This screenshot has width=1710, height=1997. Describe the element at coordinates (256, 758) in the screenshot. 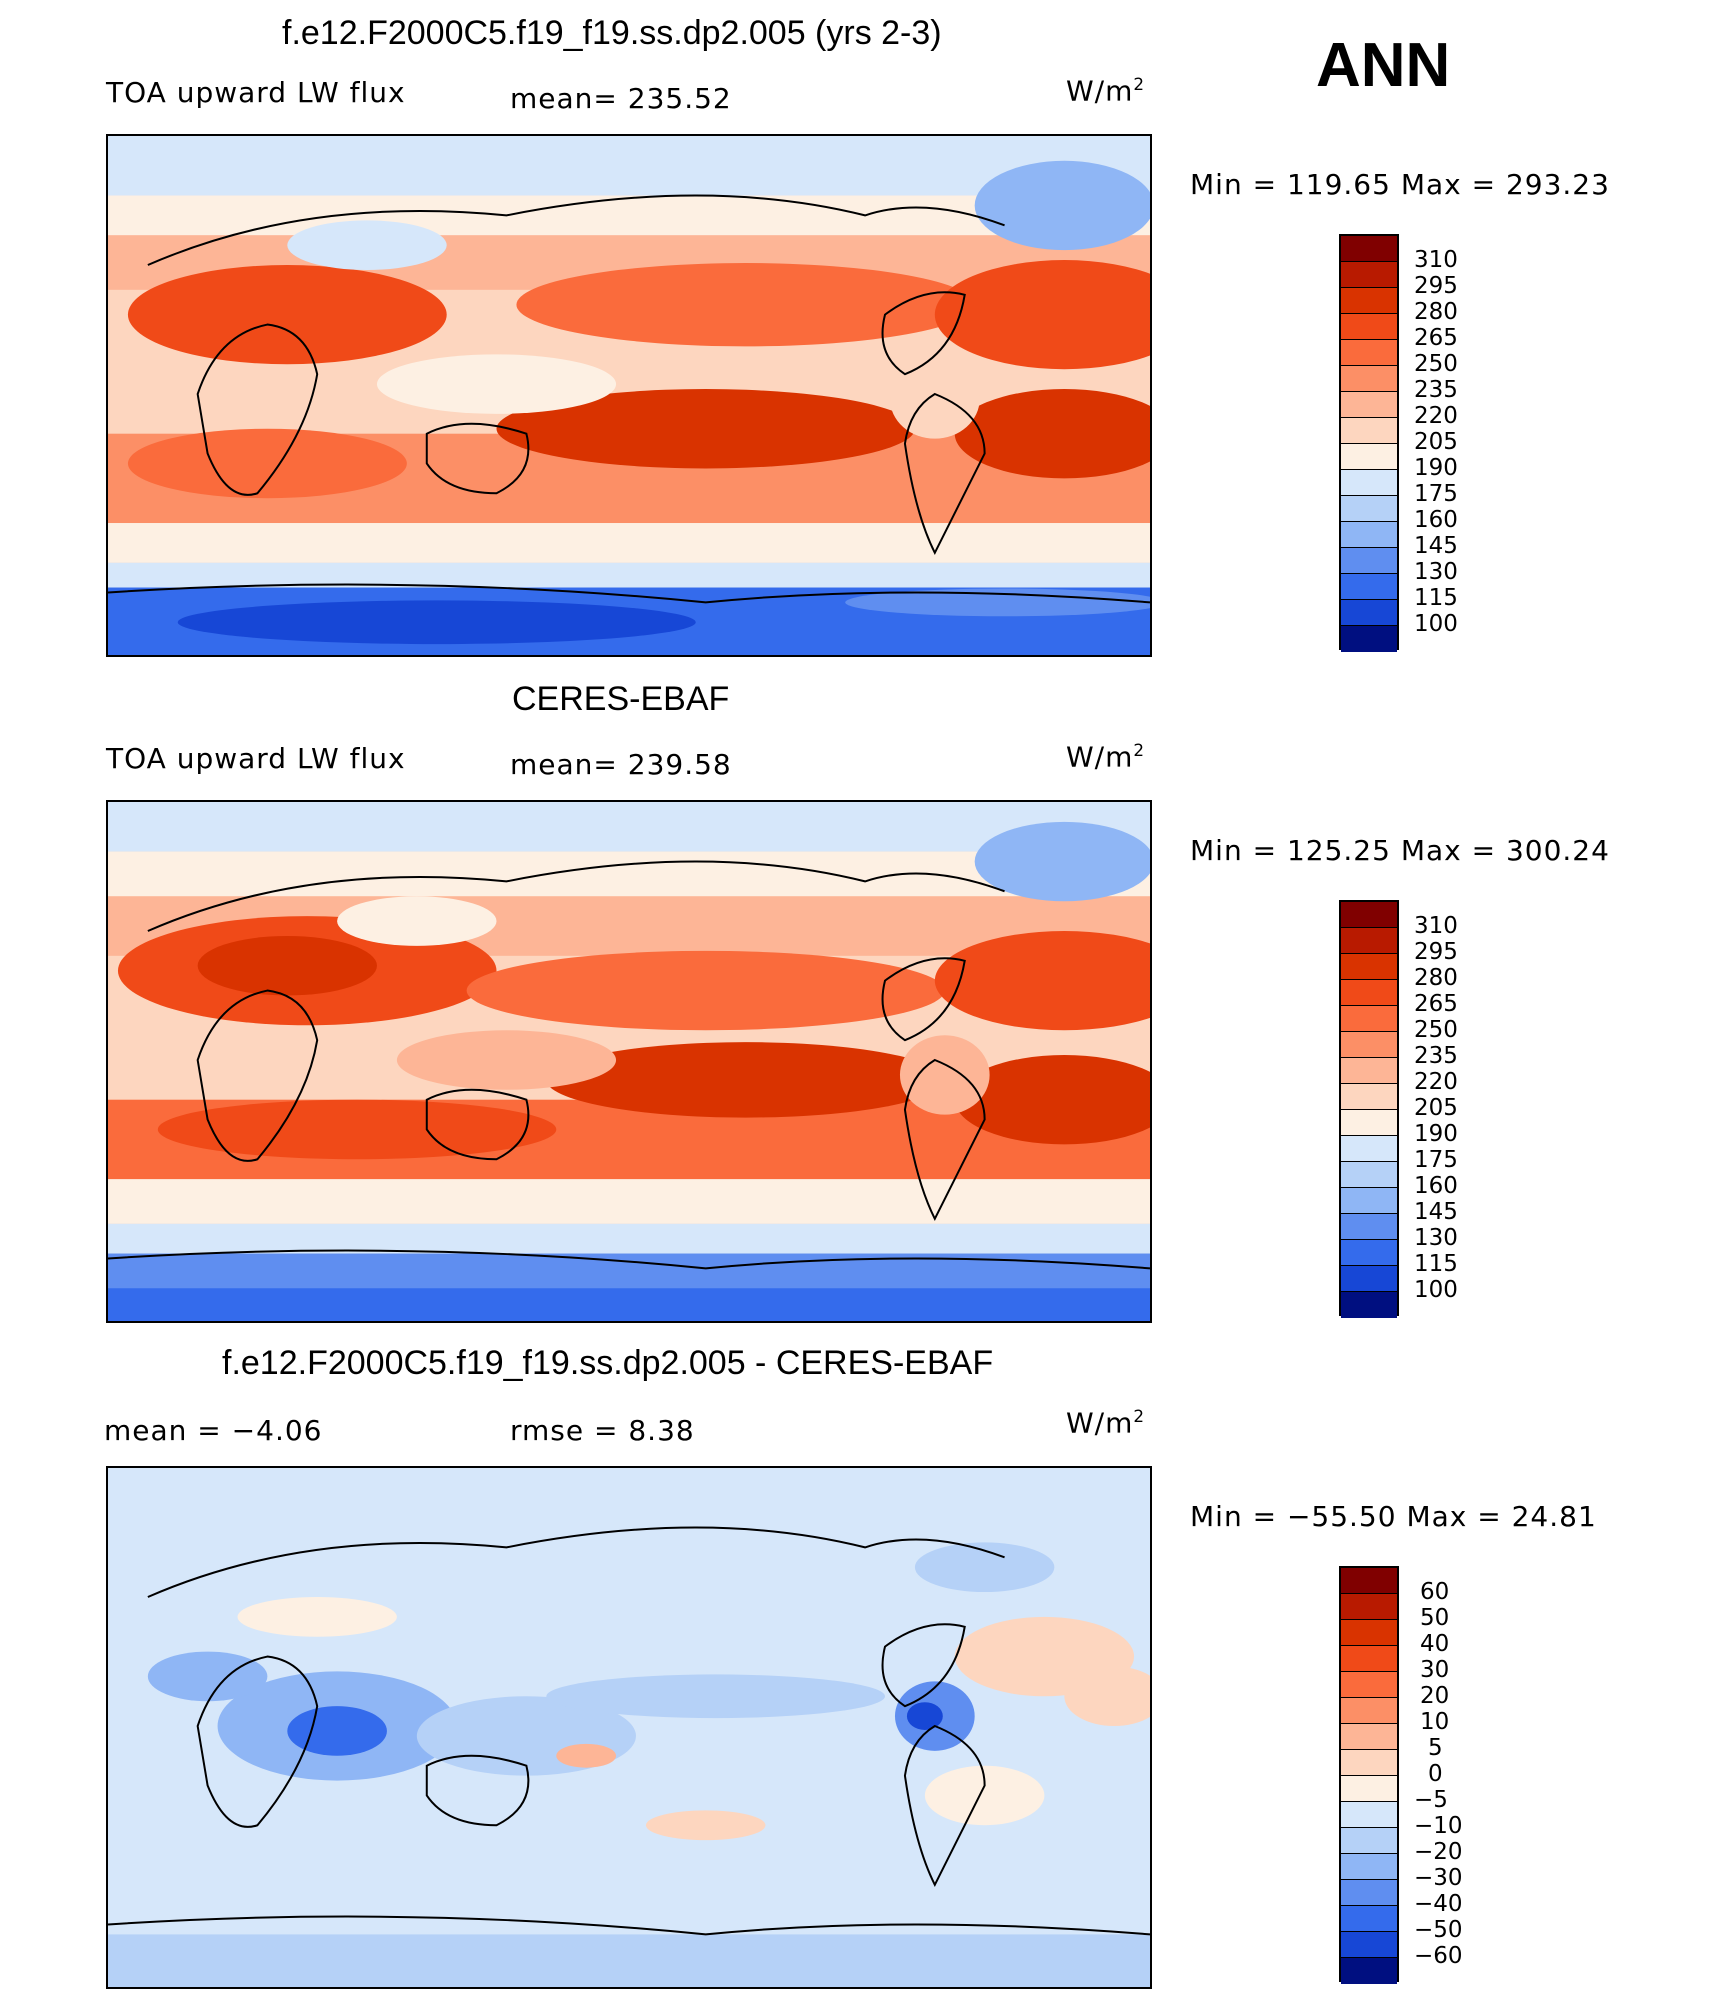

I see `panel-2-variable-label: TOA upward LW flux` at that location.